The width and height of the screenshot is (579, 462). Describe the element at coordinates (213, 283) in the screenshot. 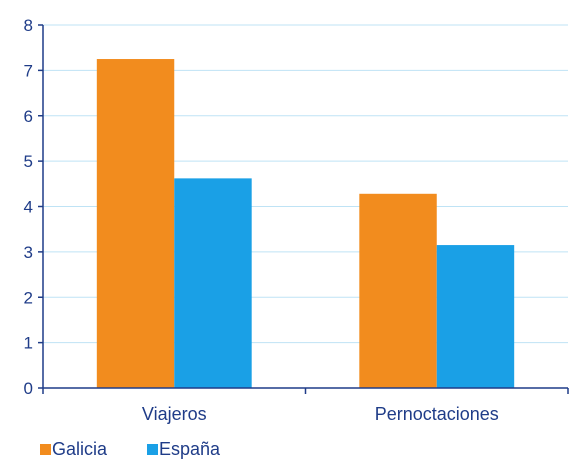

I see `bar-espa-a-viajeros` at that location.